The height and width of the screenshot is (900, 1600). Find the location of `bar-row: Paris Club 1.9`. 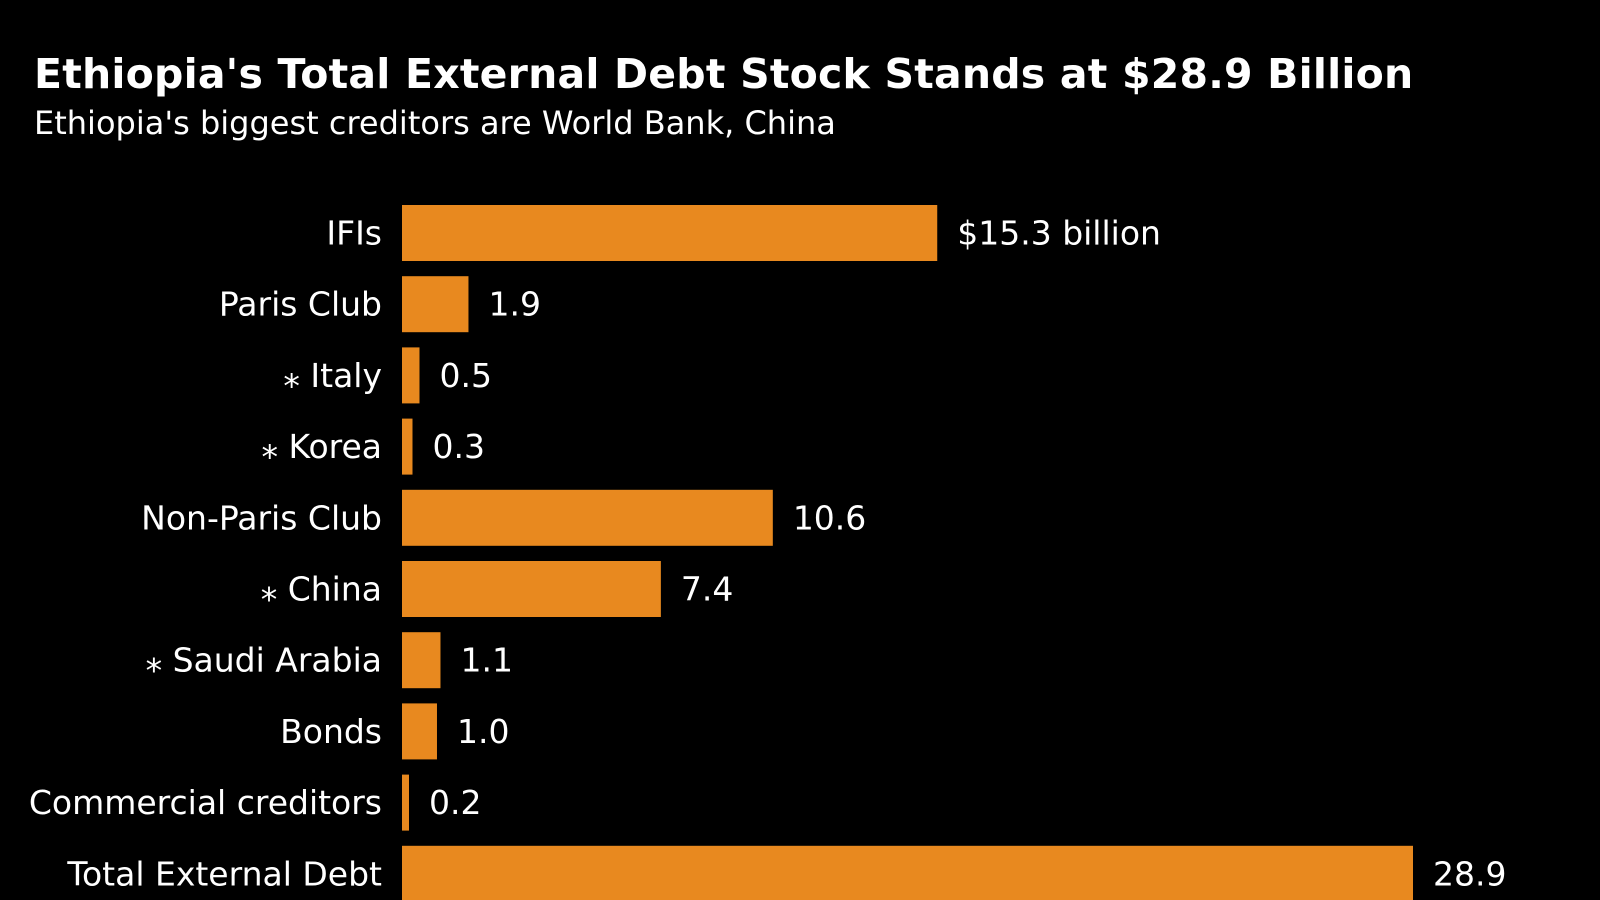

bar-row: Paris Club 1.9 is located at coordinates (380, 304).